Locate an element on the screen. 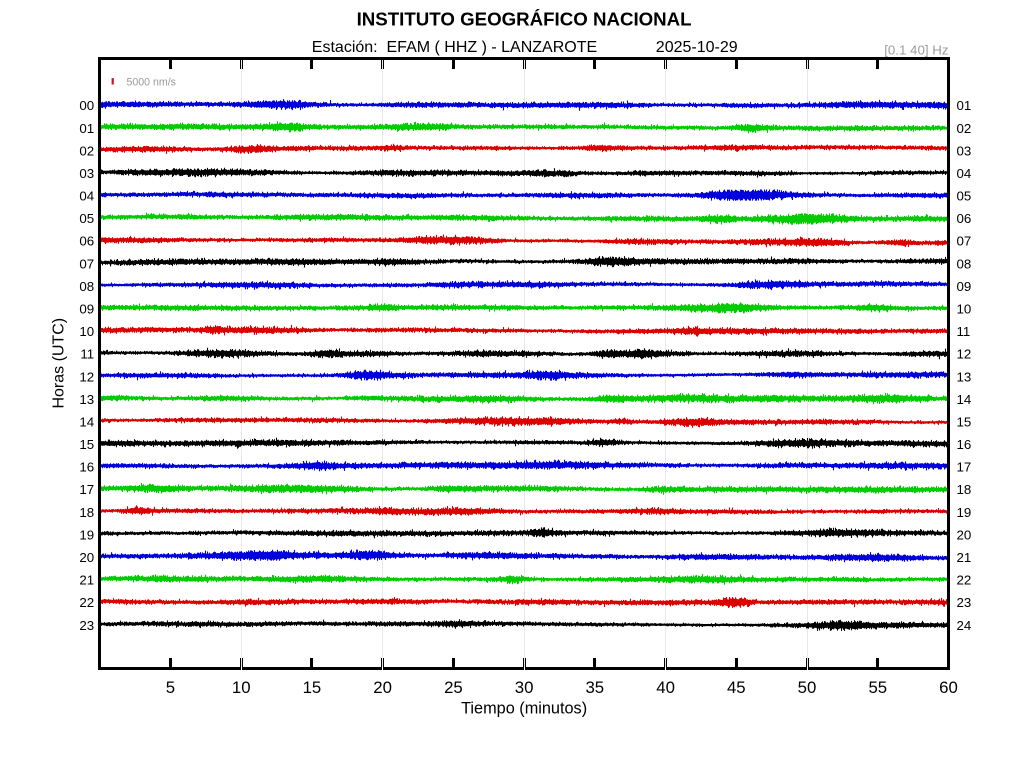 Image resolution: width=1024 pixels, height=768 pixels. svg-text: 40 is located at coordinates (665, 687).